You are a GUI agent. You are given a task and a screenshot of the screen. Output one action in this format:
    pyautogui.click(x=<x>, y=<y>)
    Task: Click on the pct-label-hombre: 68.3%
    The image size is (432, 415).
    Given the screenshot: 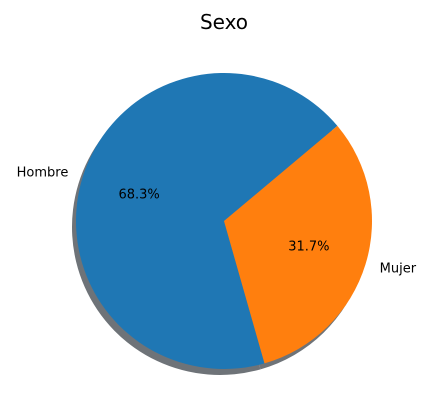 What is the action you would take?
    pyautogui.click(x=138, y=194)
    